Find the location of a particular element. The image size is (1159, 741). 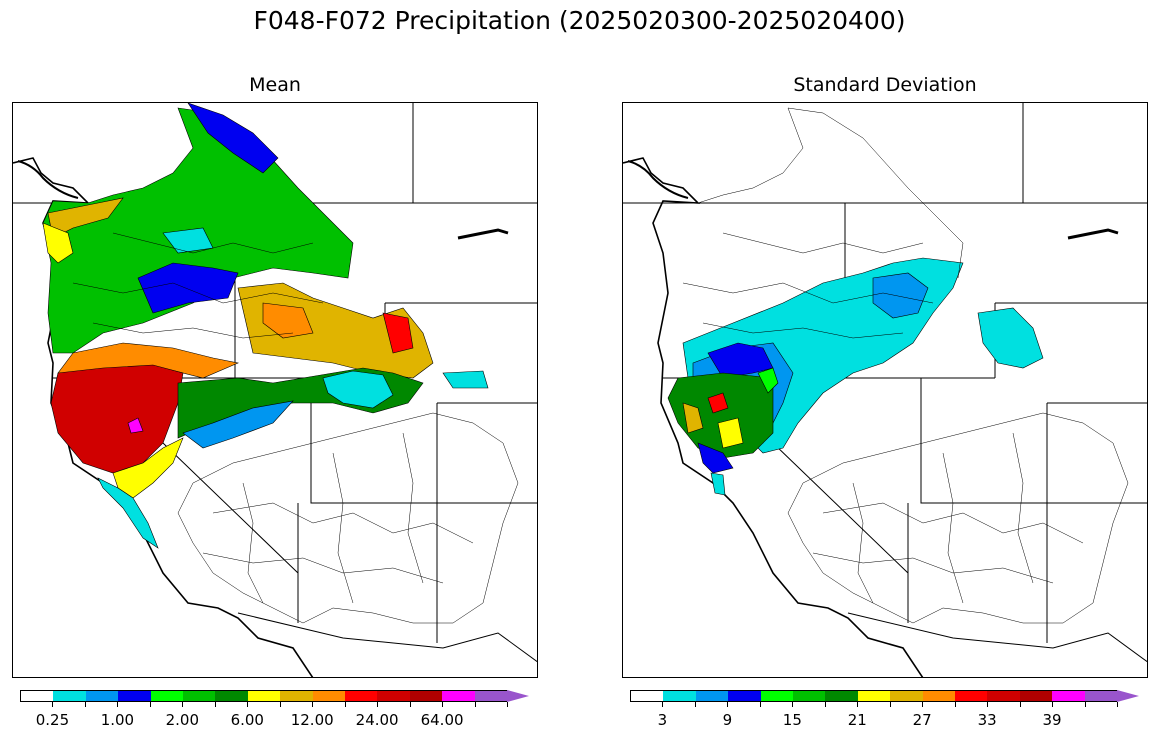

colorbar-tick-label: 9 is located at coordinates (727, 720).